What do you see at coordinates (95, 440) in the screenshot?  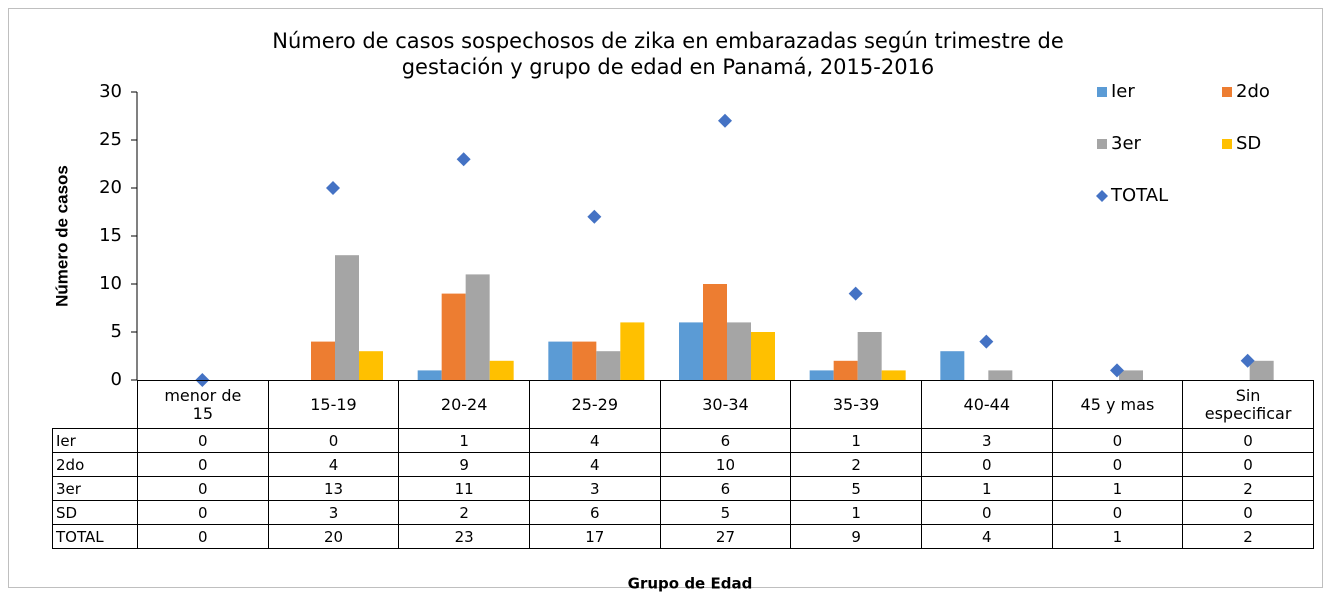 I see `table-row-label: Ier` at bounding box center [95, 440].